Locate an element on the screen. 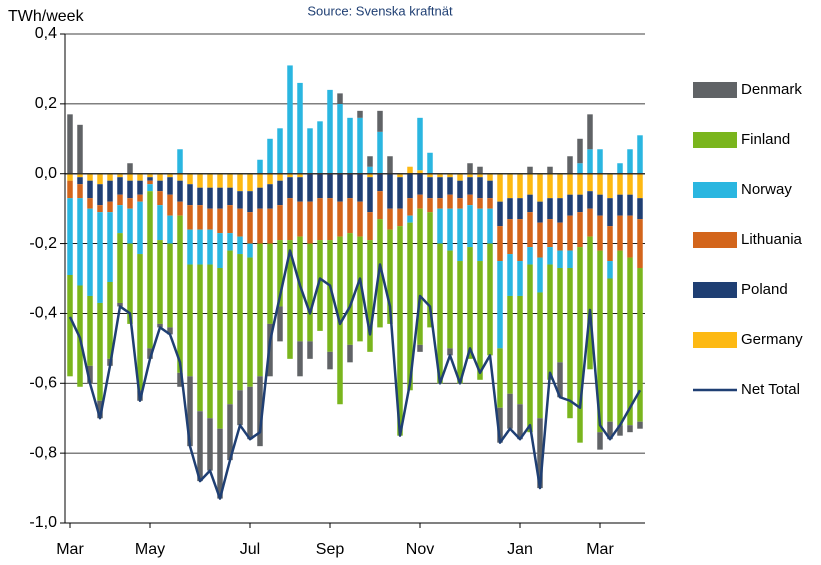  legend-label: Germany is located at coordinates (772, 339).